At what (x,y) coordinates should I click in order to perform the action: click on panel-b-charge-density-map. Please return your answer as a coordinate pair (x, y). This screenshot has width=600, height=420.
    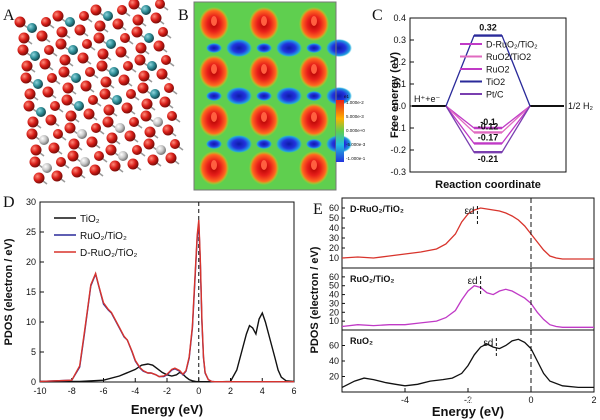
    Looking at the image, I should click on (272, 96).